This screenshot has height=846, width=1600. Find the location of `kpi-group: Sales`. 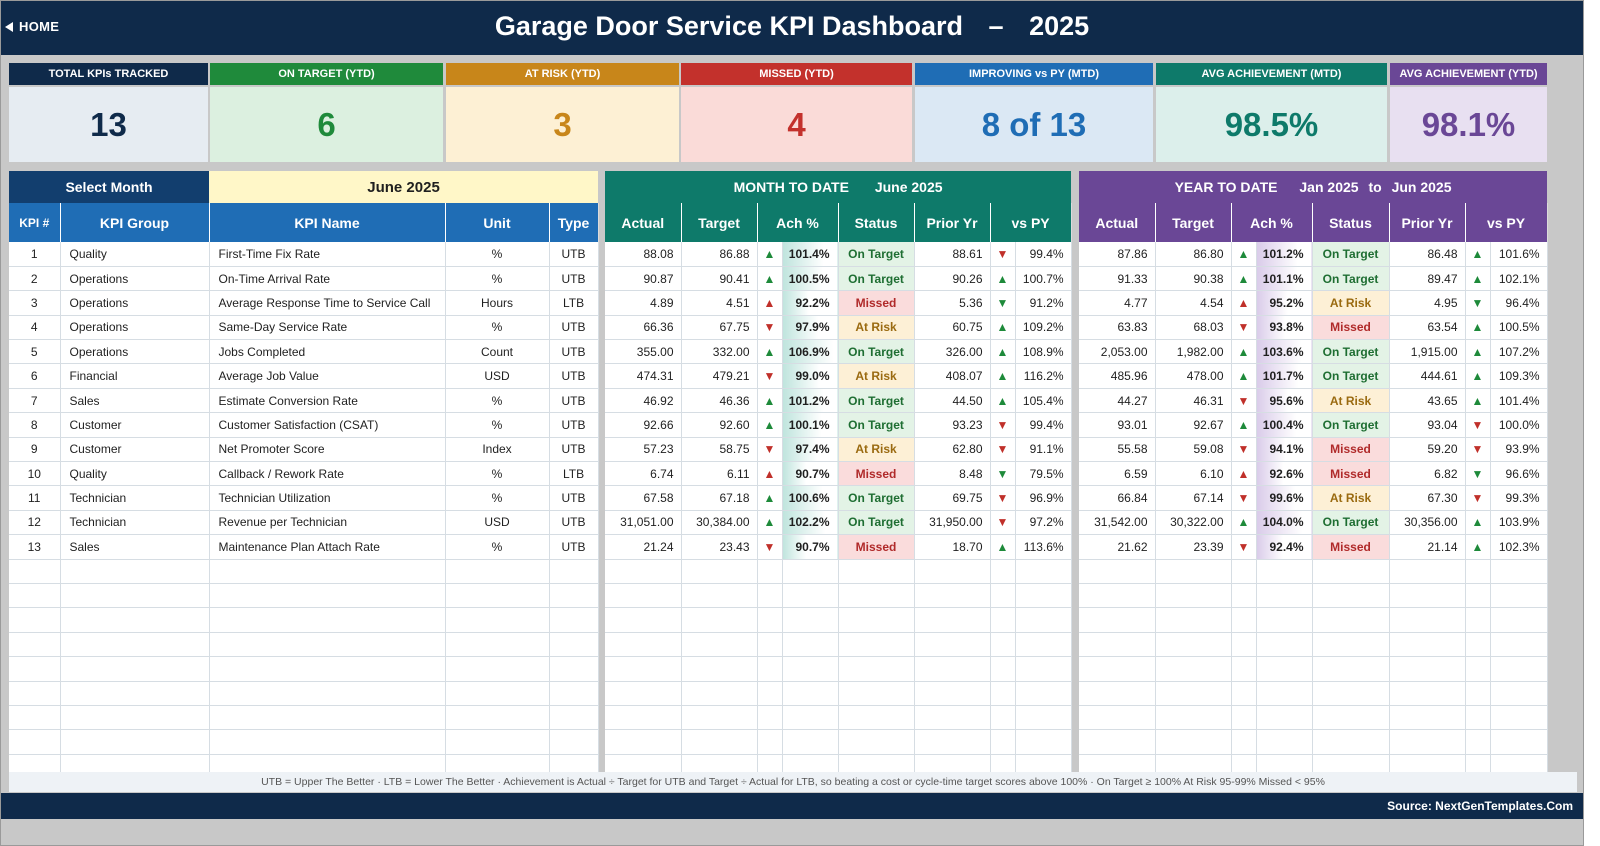

kpi-group: Sales is located at coordinates (135, 547).